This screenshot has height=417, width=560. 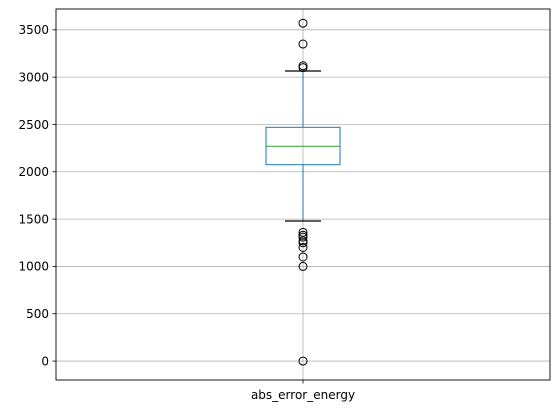 What do you see at coordinates (33, 77) in the screenshot?
I see `y-tick-label: 3000` at bounding box center [33, 77].